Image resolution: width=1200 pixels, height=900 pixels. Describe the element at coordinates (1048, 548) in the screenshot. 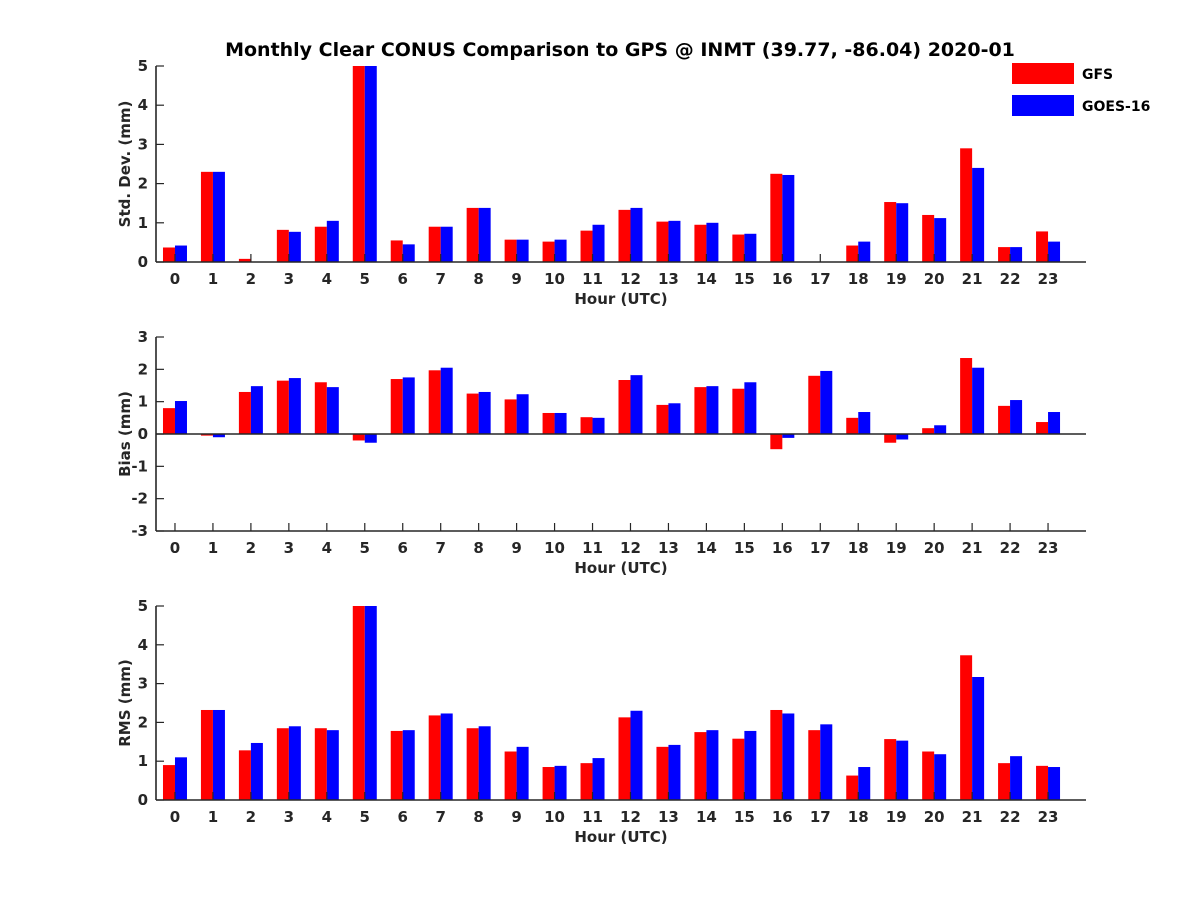

I see `bias-x-tick-label-23: 23` at that location.